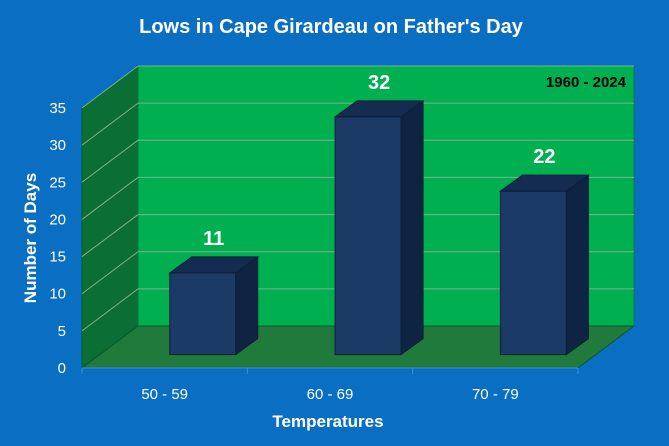 The height and width of the screenshot is (446, 669). Describe the element at coordinates (57, 145) in the screenshot. I see `y-tick-label: 30` at that location.